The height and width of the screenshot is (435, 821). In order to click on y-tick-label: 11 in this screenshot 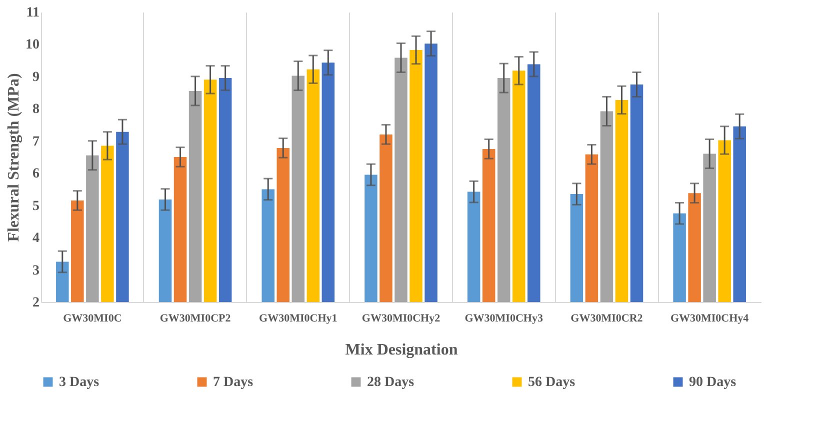, I will do `click(33, 13)`.